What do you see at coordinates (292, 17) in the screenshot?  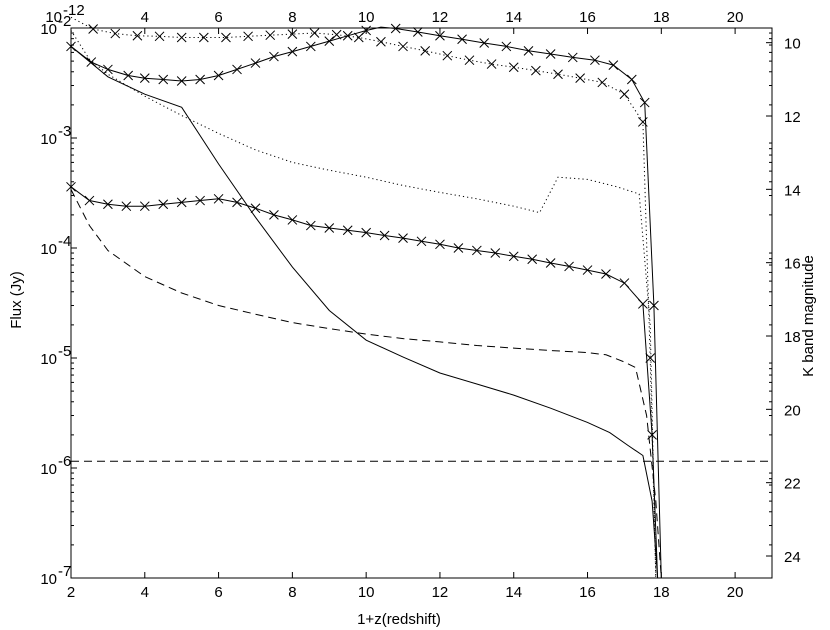 I see `x-top-tick-label: 8` at bounding box center [292, 17].